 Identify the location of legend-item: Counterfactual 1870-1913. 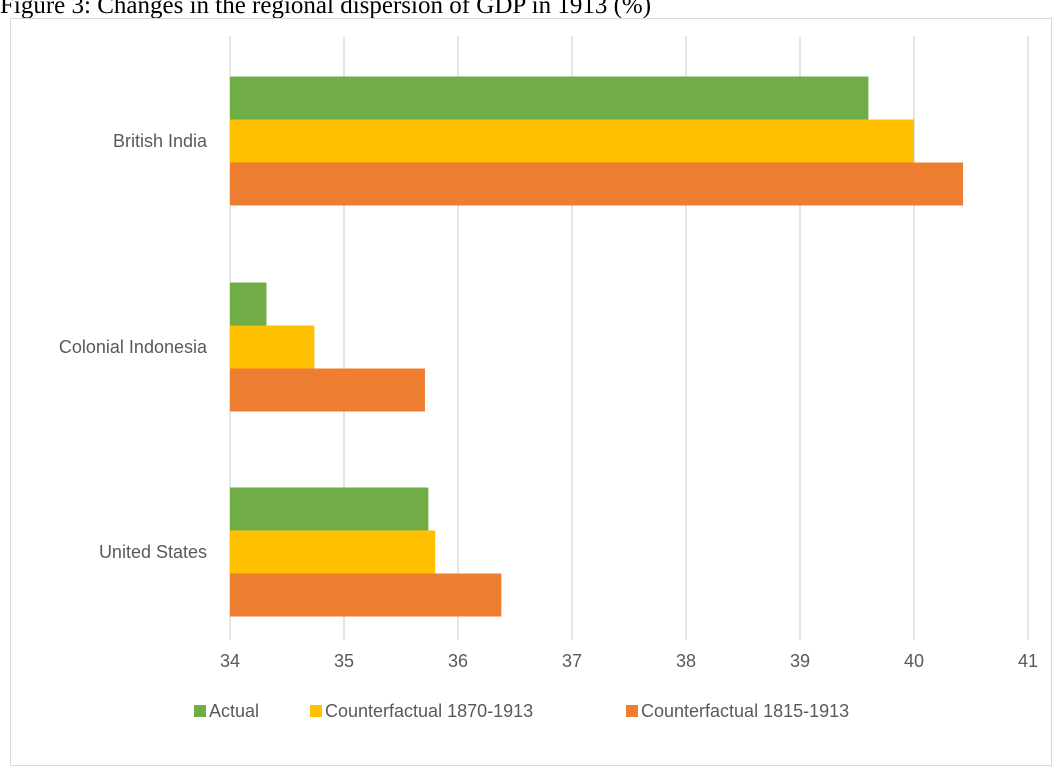
(421, 711).